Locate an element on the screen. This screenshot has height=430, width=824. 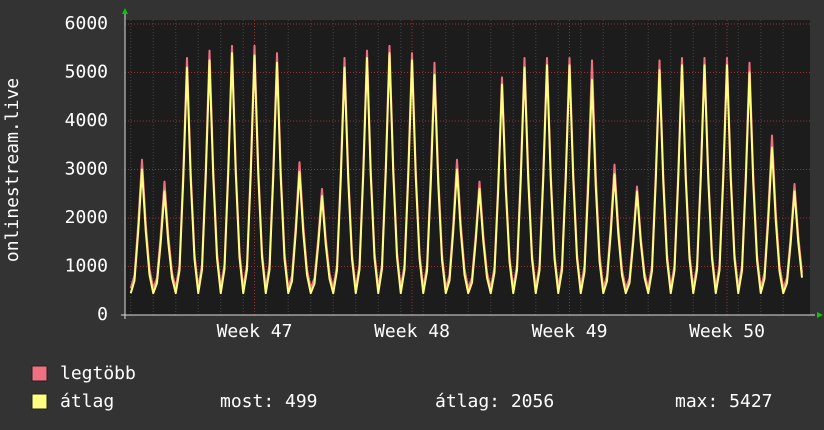
y-tick-label: 0 is located at coordinates (102, 314).